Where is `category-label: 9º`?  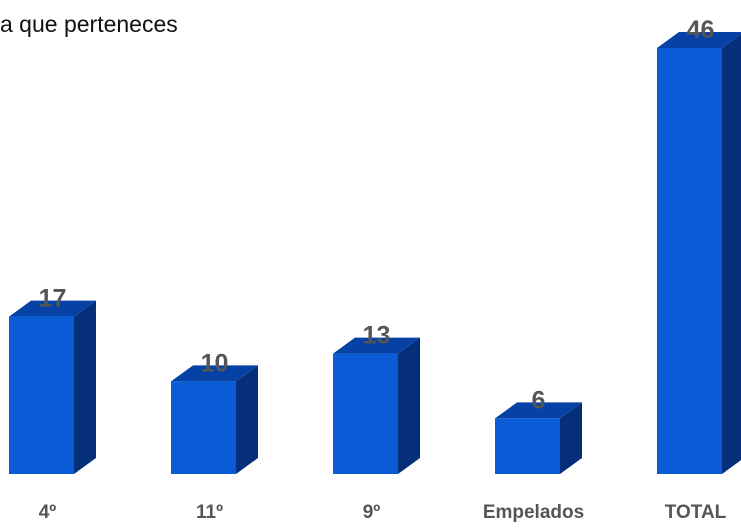 category-label: 9º is located at coordinates (372, 512).